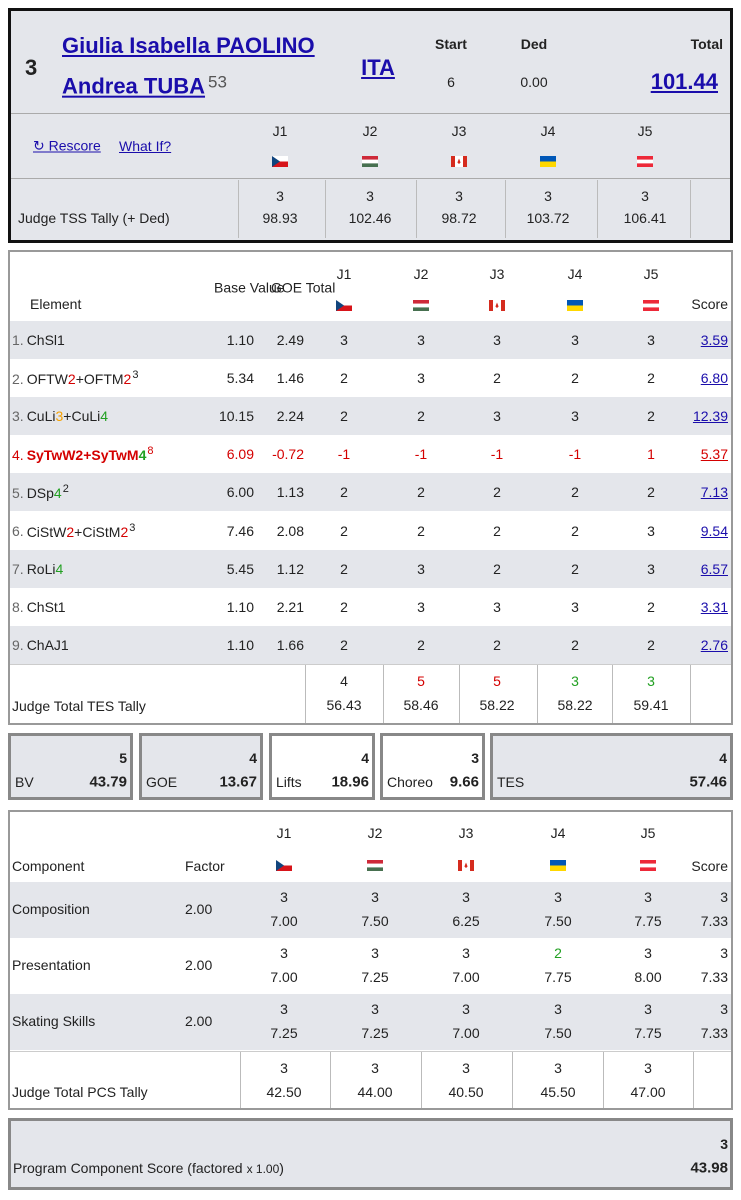 The width and height of the screenshot is (741, 1200). I want to click on nation: ITA, so click(378, 67).